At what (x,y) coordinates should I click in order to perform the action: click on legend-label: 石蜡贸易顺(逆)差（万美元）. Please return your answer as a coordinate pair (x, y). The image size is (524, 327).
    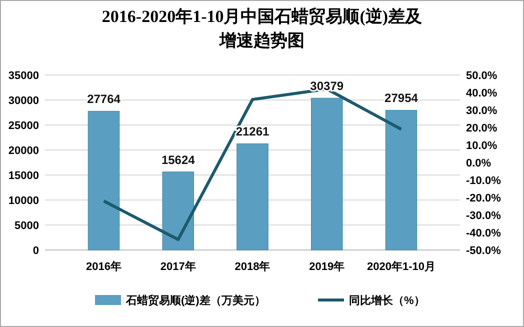
    Looking at the image, I should click on (195, 300).